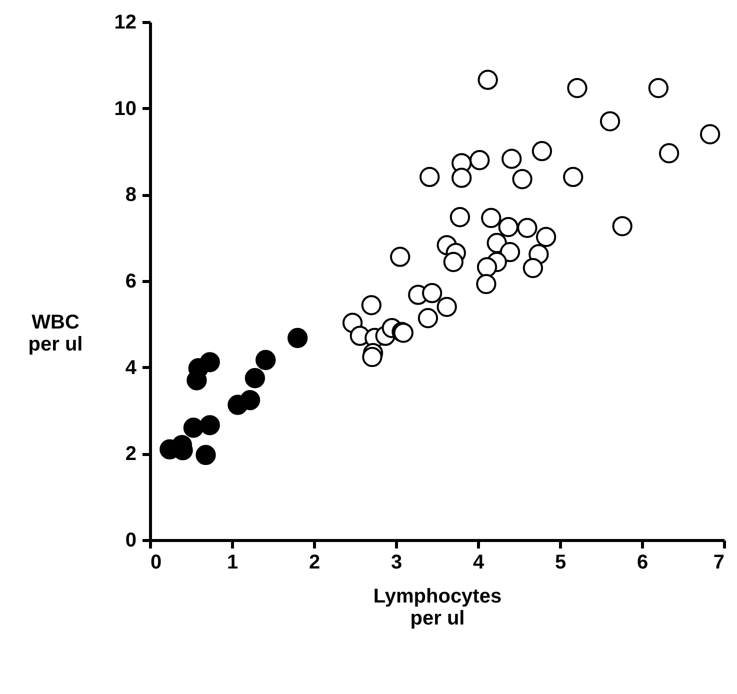 The width and height of the screenshot is (737, 694). What do you see at coordinates (130, 541) in the screenshot?
I see `y-tick-label: 0` at bounding box center [130, 541].